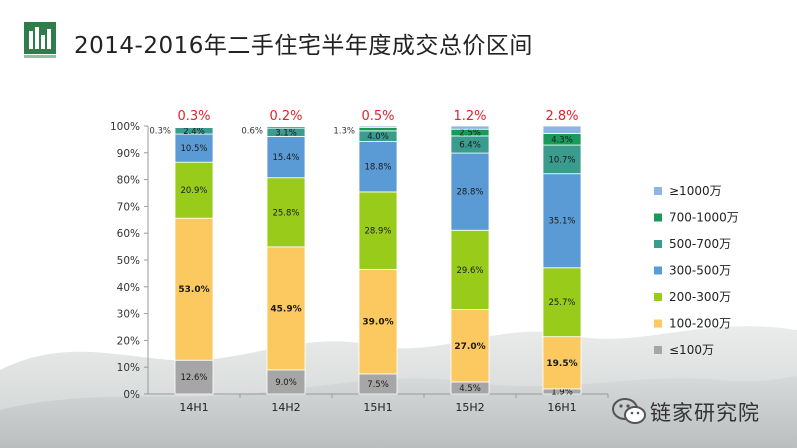 The image size is (797, 448). Describe the element at coordinates (128, 368) in the screenshot. I see `y-tick-label: 10%` at that location.